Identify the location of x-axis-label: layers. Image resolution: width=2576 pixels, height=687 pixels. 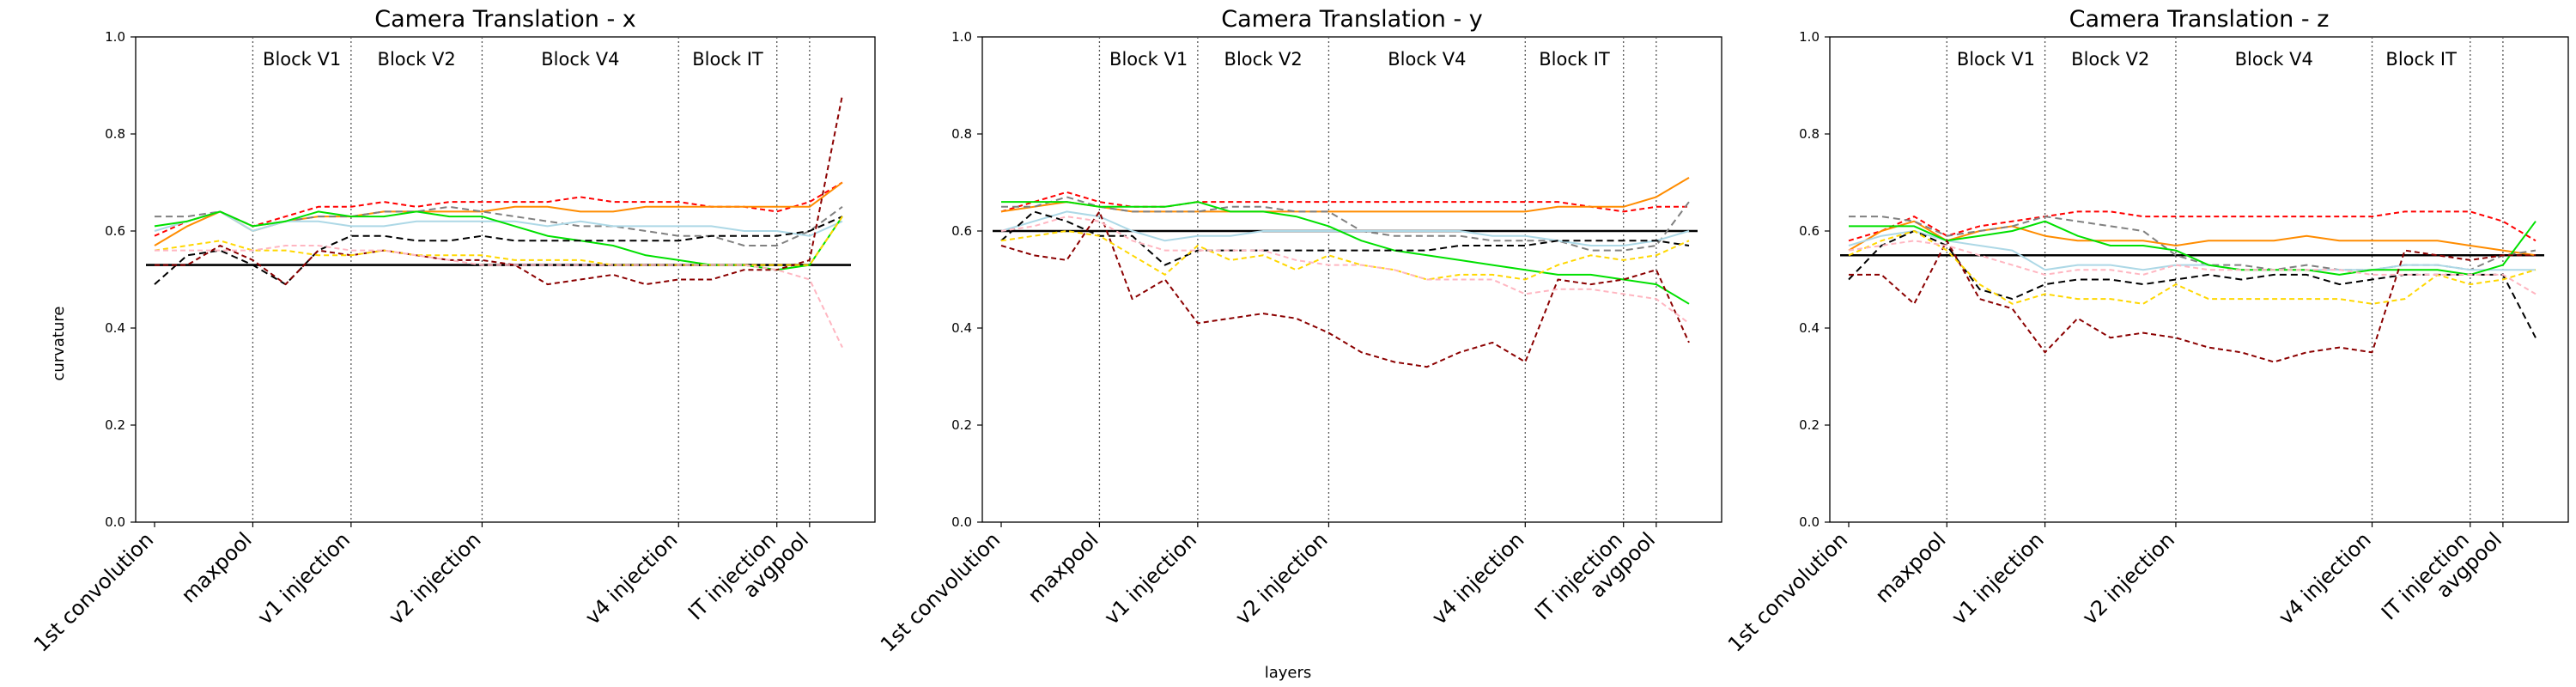
(1288, 673).